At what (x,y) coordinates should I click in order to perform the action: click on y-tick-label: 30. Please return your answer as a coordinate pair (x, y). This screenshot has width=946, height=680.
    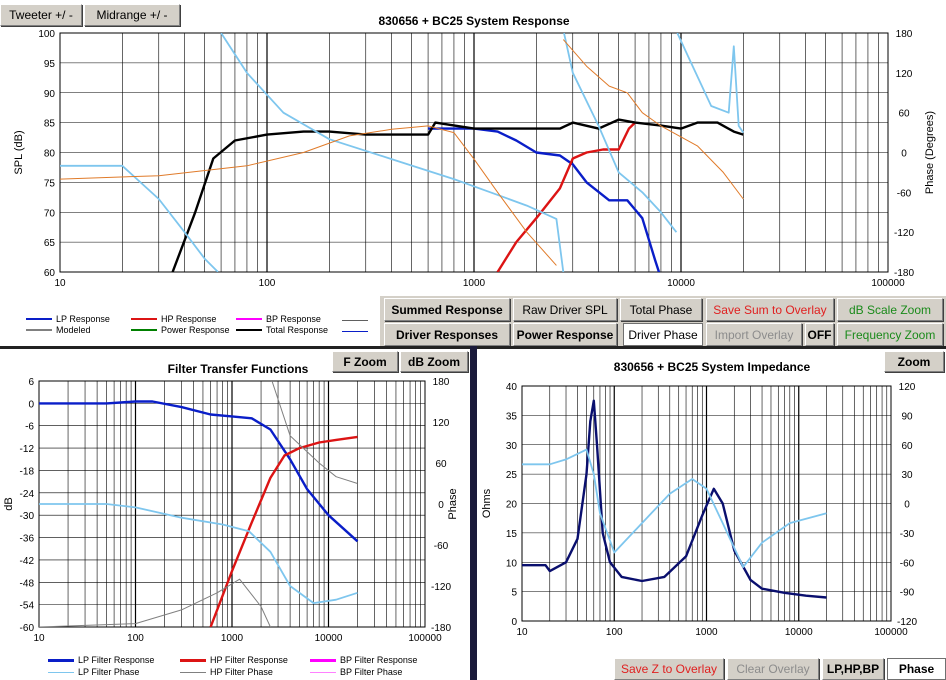
    Looking at the image, I should click on (512, 446).